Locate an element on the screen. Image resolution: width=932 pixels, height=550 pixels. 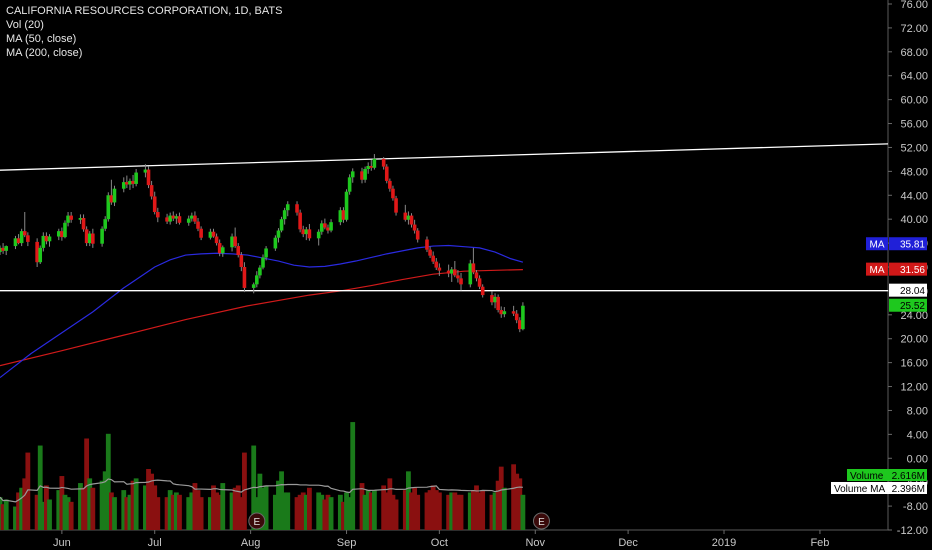
legend-ma200: MA (200, close) is located at coordinates (44, 53).